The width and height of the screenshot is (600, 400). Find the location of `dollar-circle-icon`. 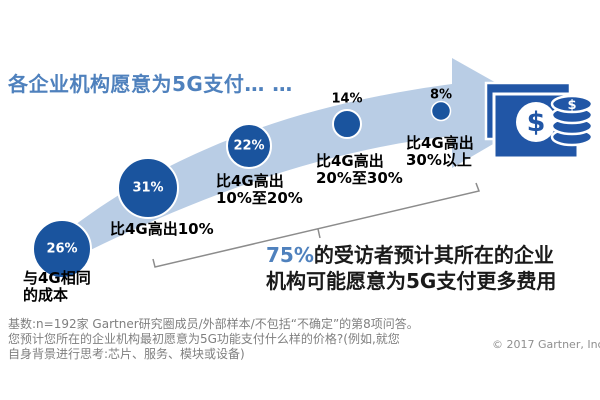

dollar-circle-icon is located at coordinates (536, 122).